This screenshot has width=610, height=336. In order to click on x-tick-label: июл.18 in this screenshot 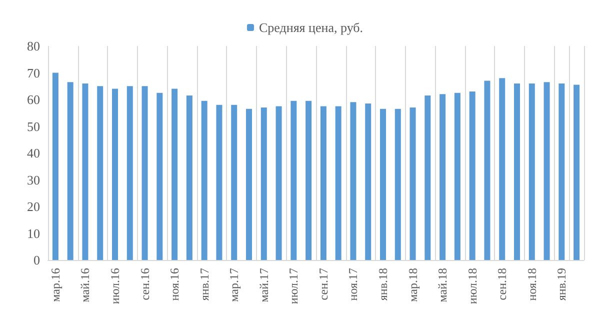, I will do `click(472, 286)`.